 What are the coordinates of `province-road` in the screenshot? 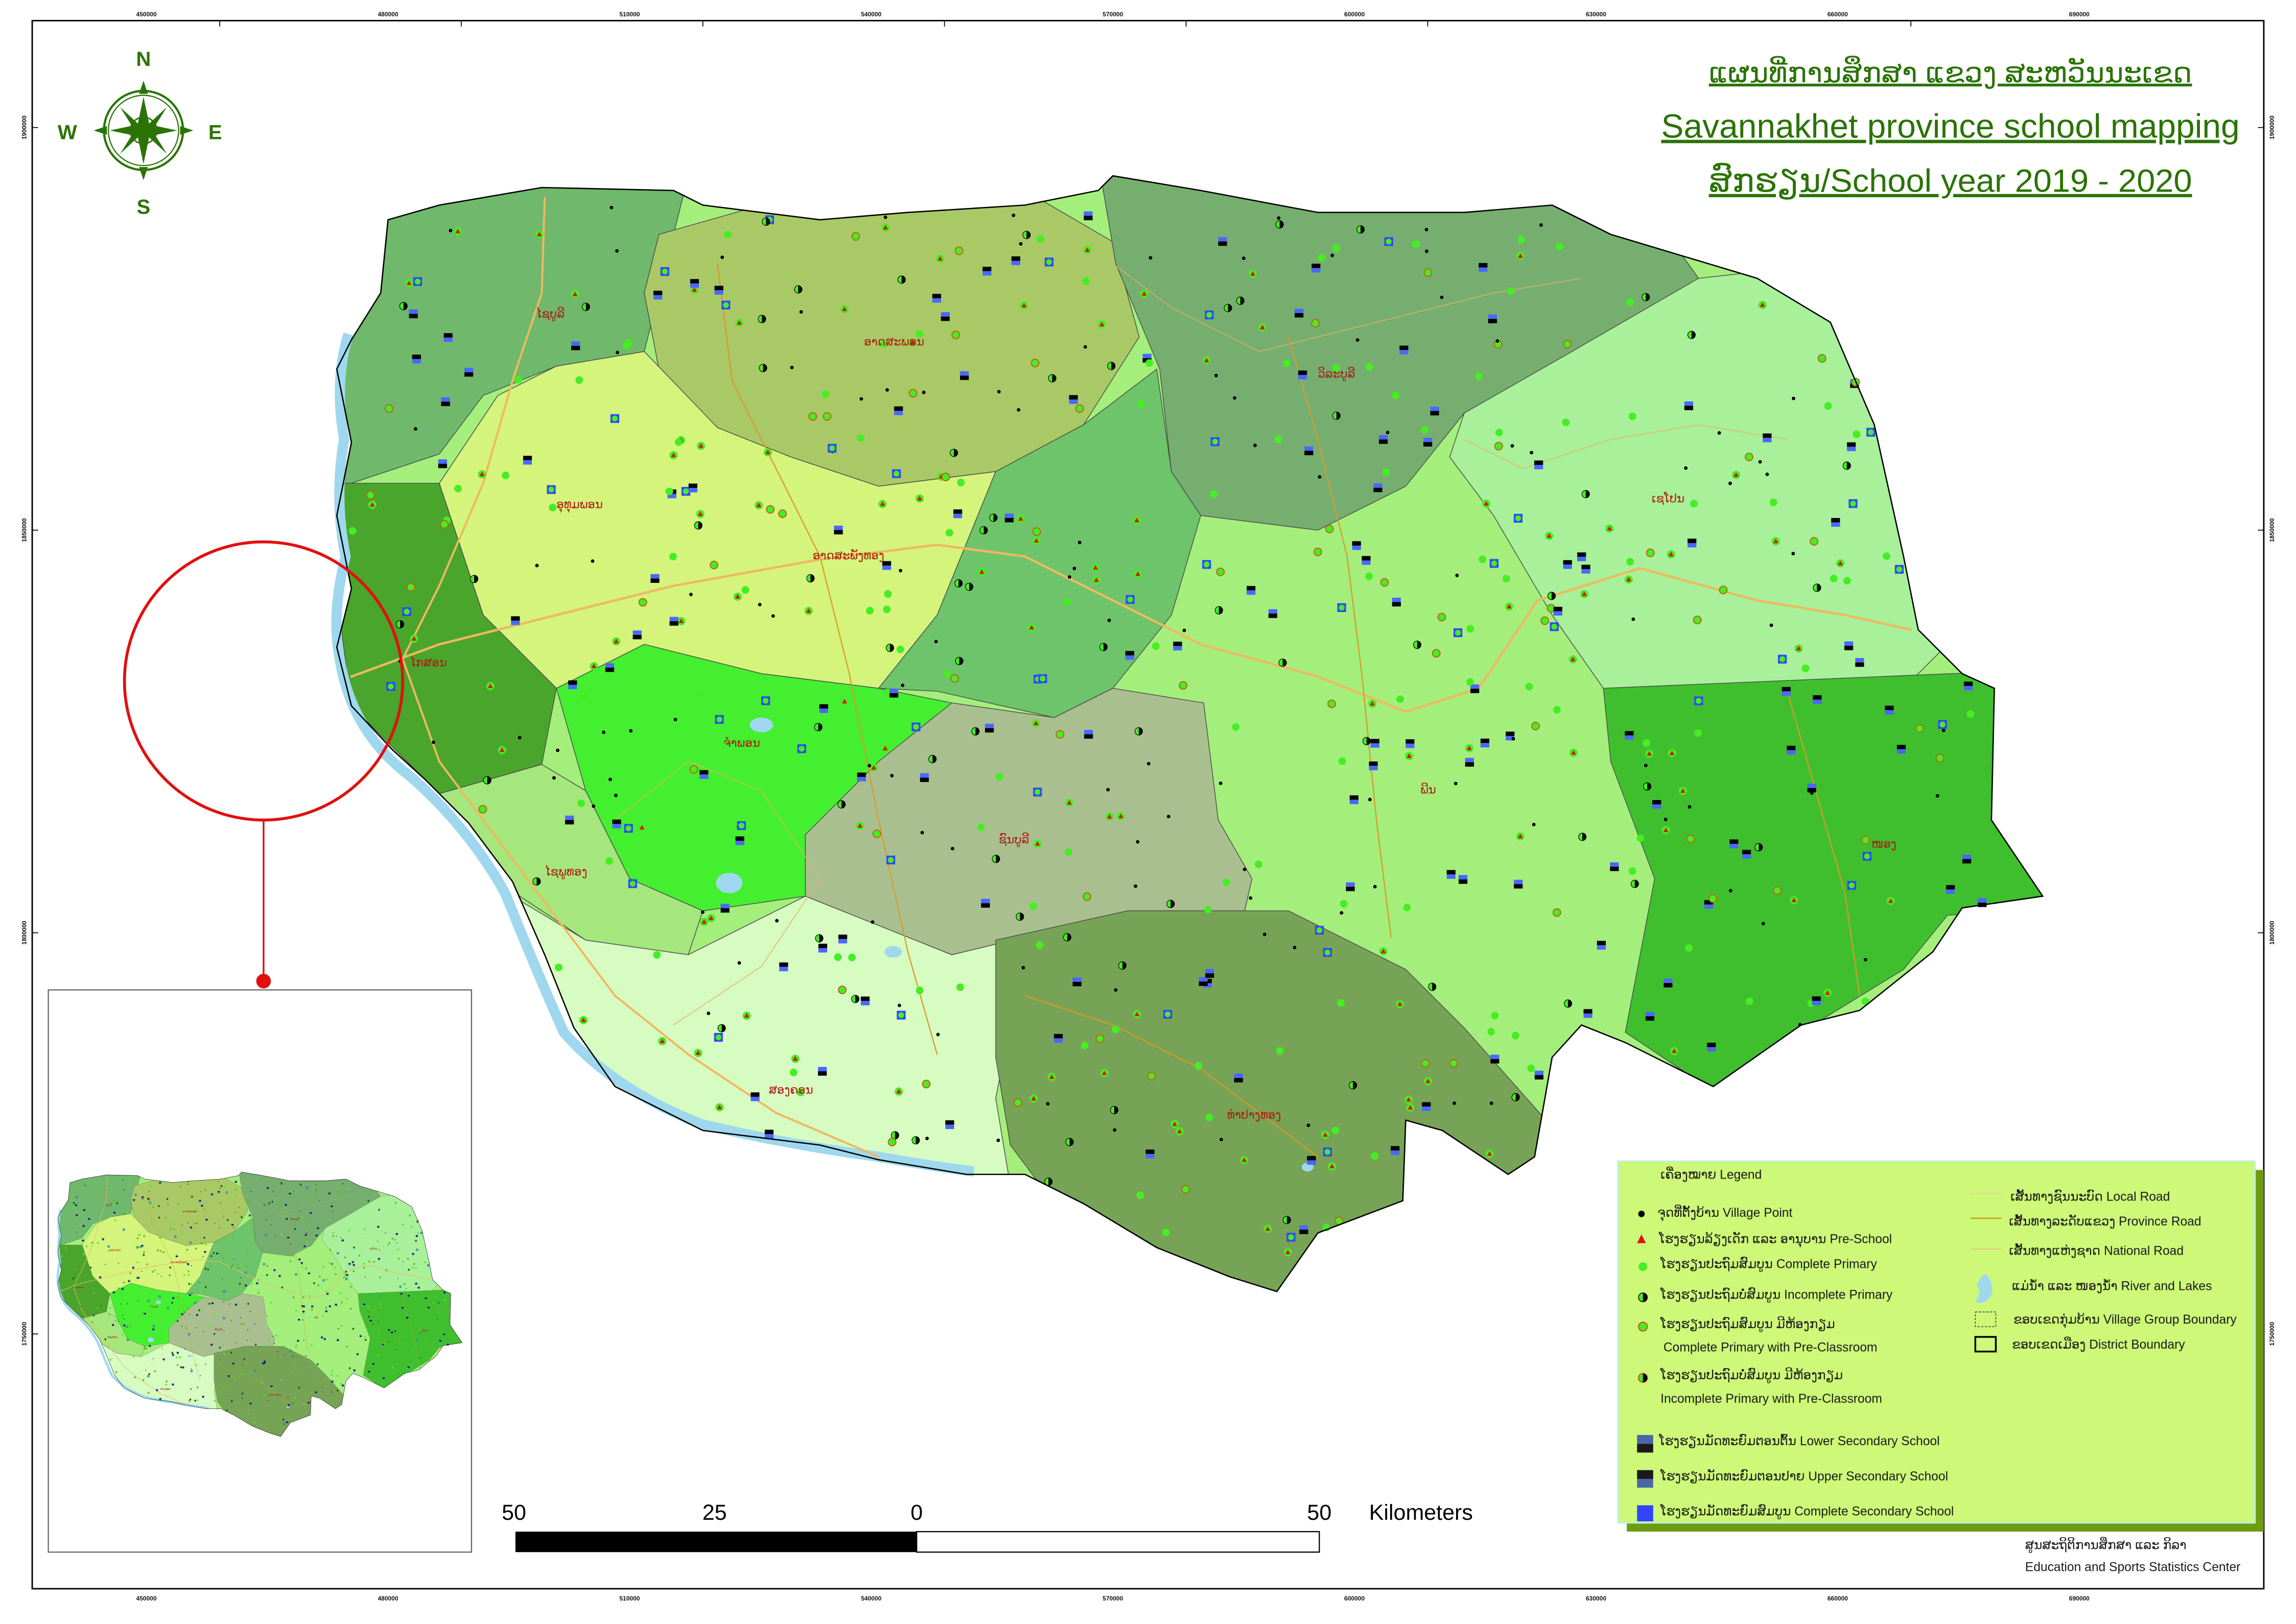 It's located at (1823, 842).